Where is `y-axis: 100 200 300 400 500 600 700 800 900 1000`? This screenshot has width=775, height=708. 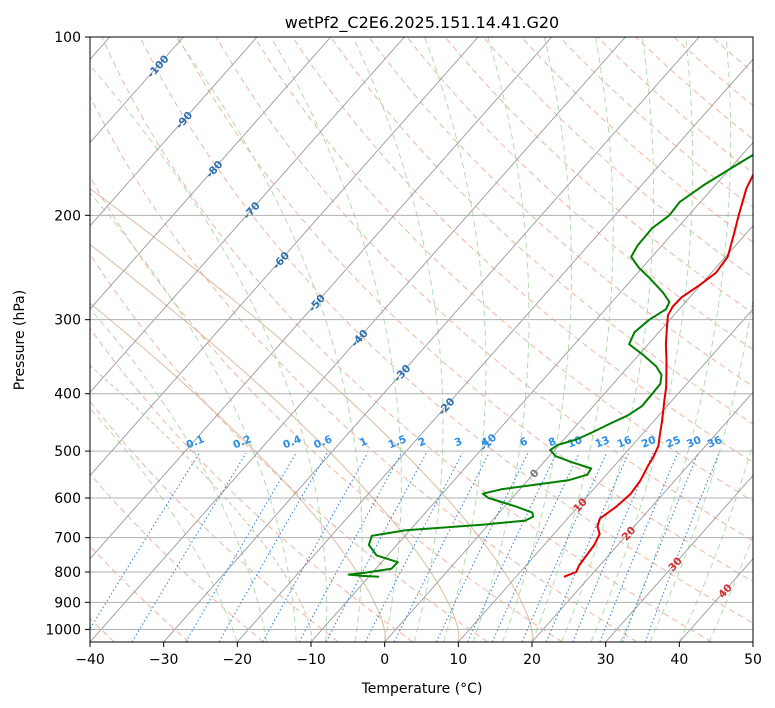 y-axis: 100 200 300 400 500 600 700 800 900 1000 is located at coordinates (67, 334).